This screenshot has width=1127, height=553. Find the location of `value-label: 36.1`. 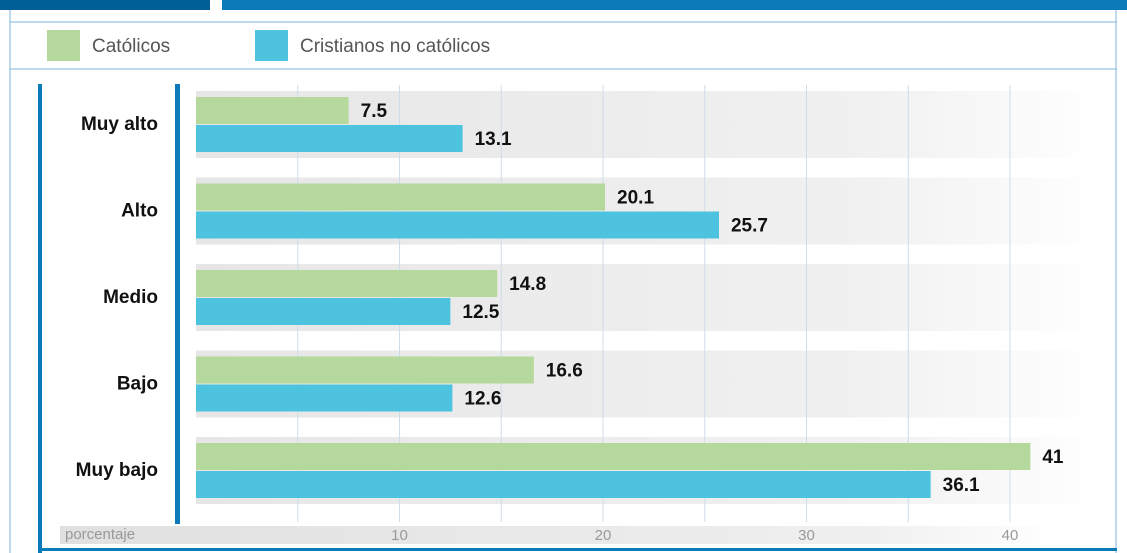

value-label: 36.1 is located at coordinates (961, 485).